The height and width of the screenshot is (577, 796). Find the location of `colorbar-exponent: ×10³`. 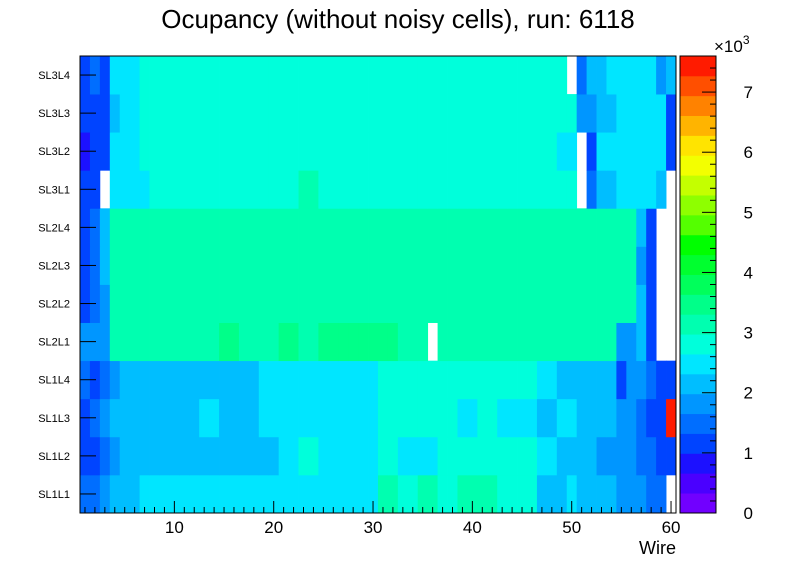

colorbar-exponent: ×10³ is located at coordinates (732, 44).